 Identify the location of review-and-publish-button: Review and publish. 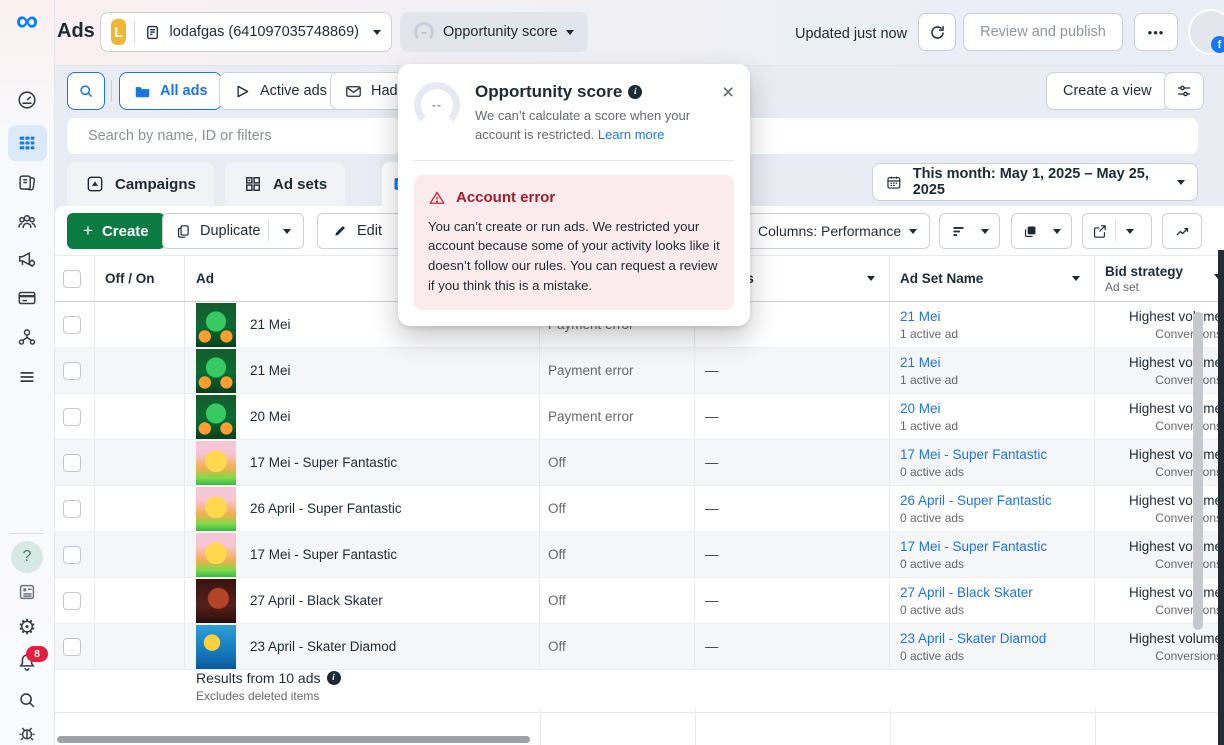
(1043, 32).